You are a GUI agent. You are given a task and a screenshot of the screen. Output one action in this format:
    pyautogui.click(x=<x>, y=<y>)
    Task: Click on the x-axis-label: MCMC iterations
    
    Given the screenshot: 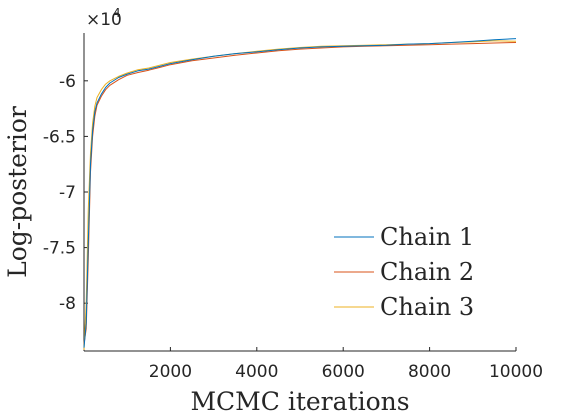 What is the action you would take?
    pyautogui.click(x=299, y=401)
    